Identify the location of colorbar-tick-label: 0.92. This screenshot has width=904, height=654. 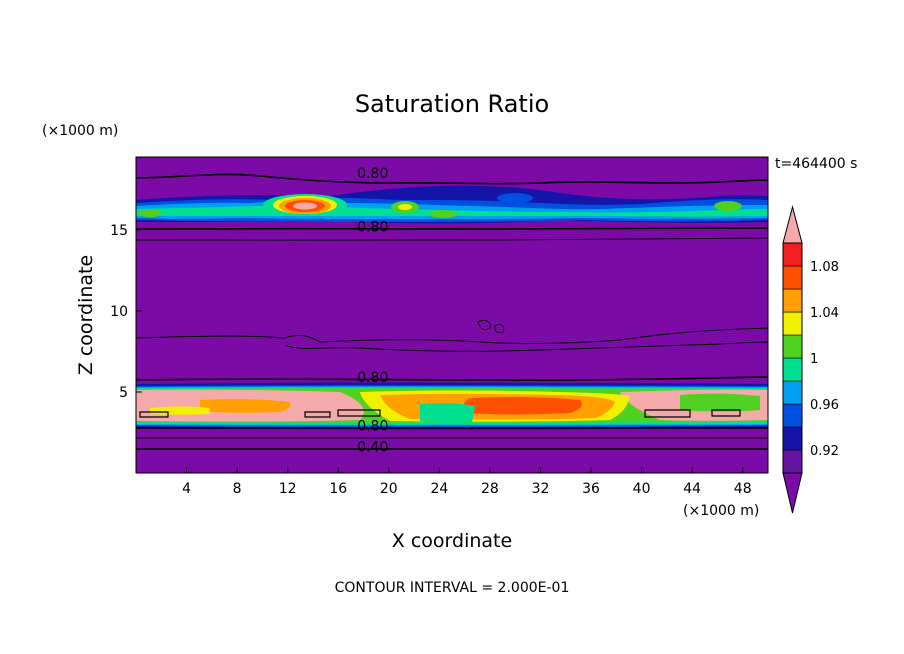
(824, 451).